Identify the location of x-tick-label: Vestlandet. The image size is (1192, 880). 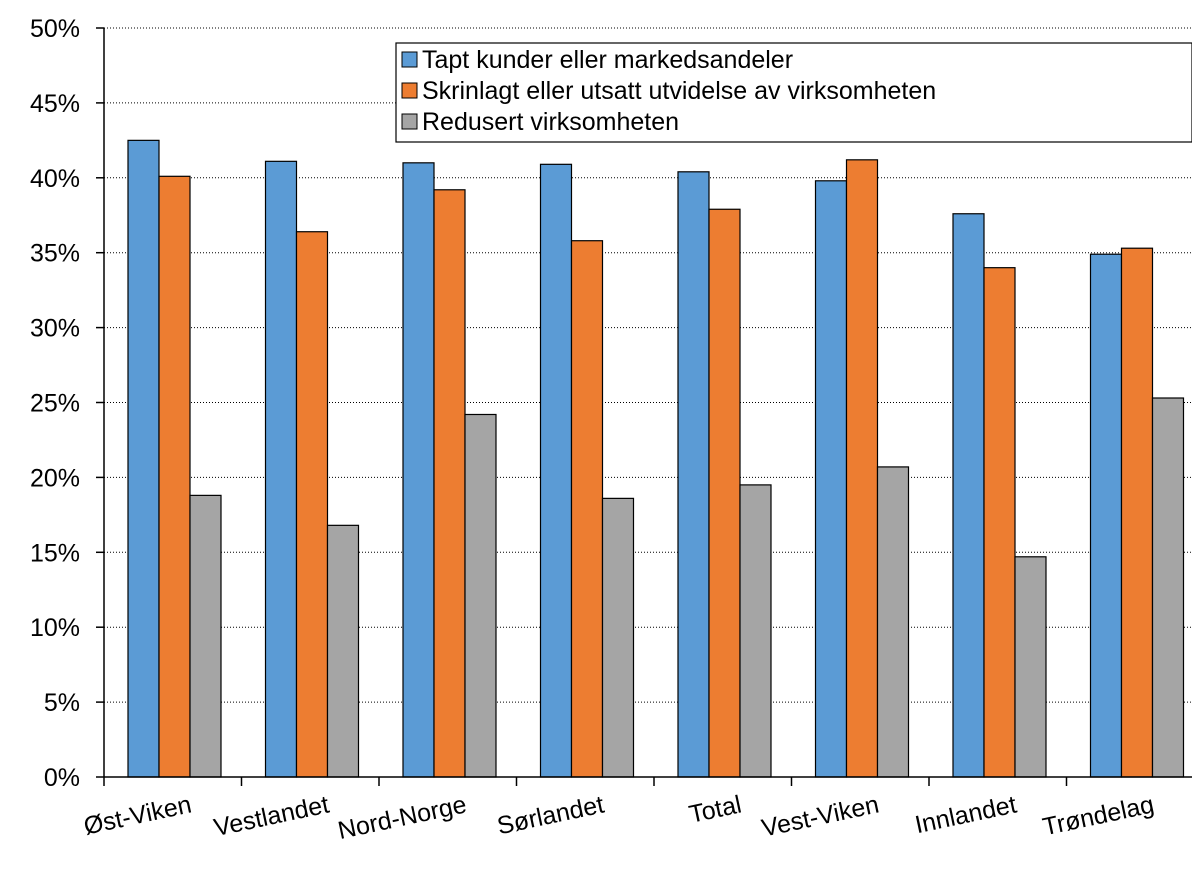
(271, 816).